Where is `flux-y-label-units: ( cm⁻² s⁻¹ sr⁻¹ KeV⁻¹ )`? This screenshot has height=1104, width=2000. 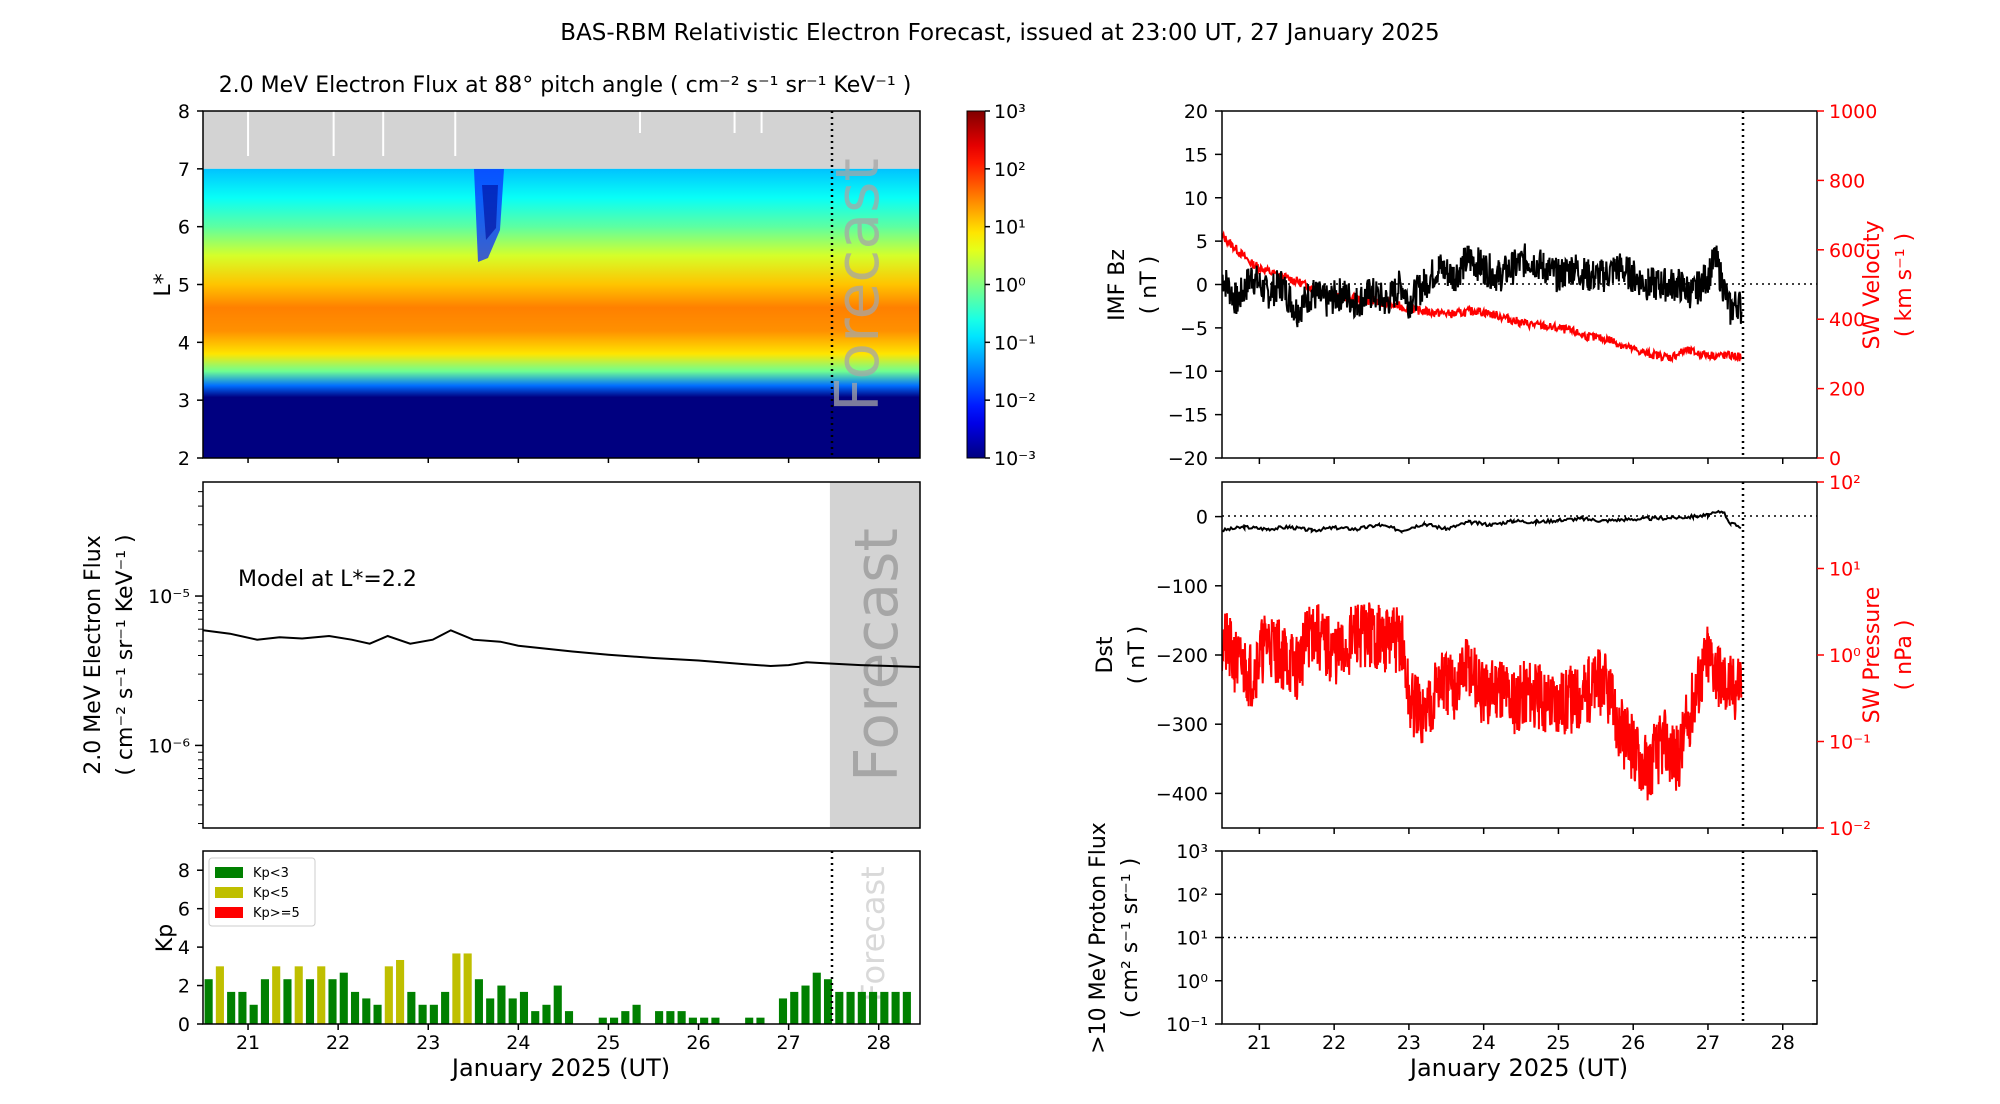 flux-y-label-units: ( cm⁻² s⁻¹ sr⁻¹ KeV⁻¹ ) is located at coordinates (125, 654).